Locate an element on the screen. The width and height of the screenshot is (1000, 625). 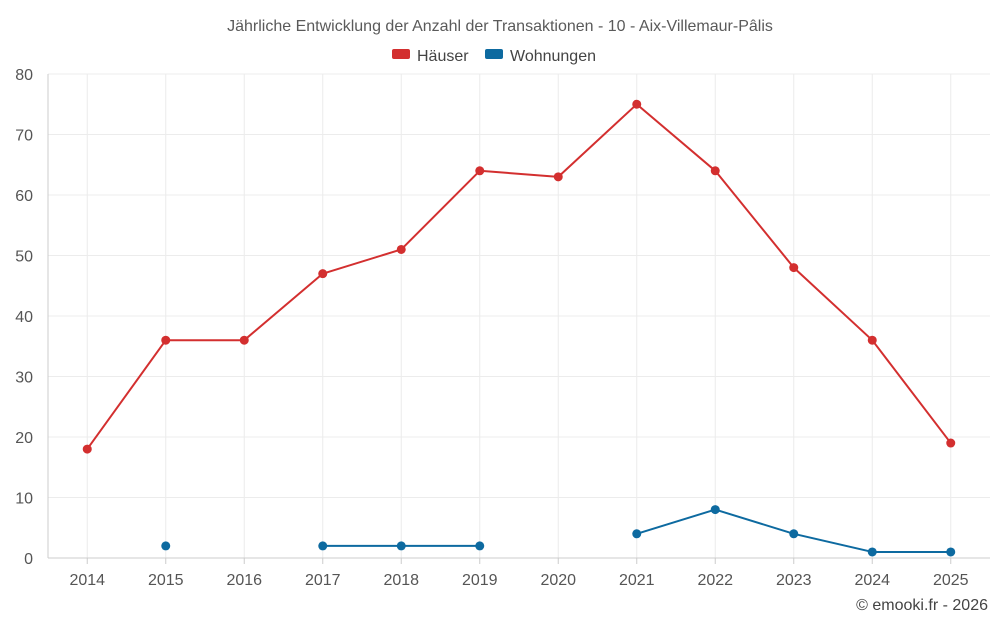
legend-item-haeuser: Häuser is located at coordinates (430, 56).